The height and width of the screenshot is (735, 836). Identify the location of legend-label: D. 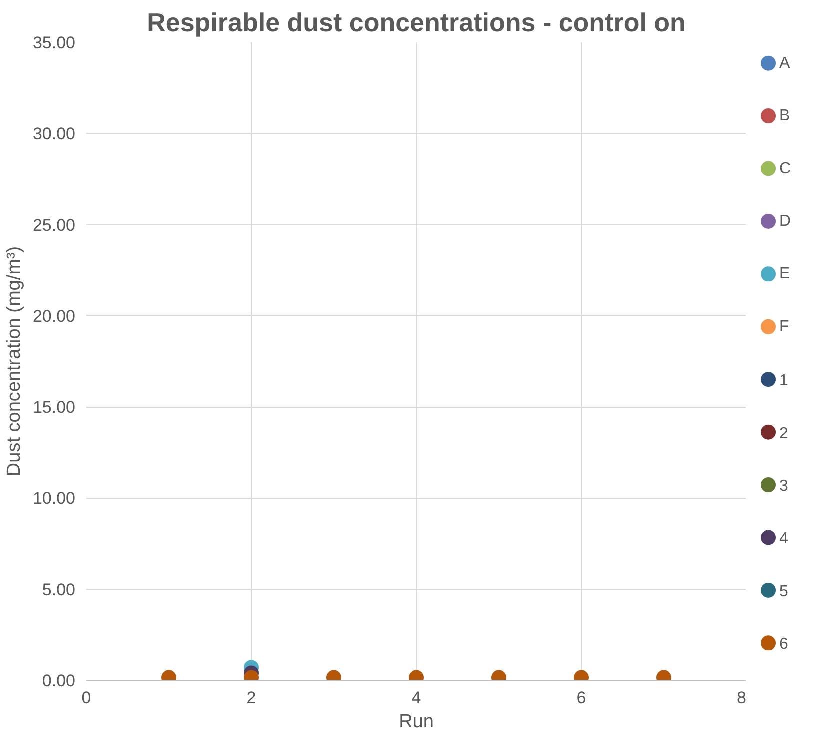
(786, 221).